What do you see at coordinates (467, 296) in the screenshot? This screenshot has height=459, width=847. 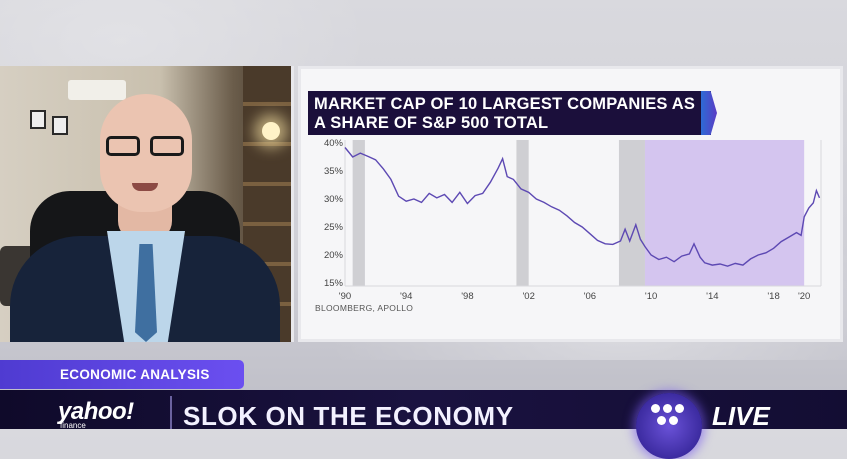 I see `x-tick-label: '98` at bounding box center [467, 296].